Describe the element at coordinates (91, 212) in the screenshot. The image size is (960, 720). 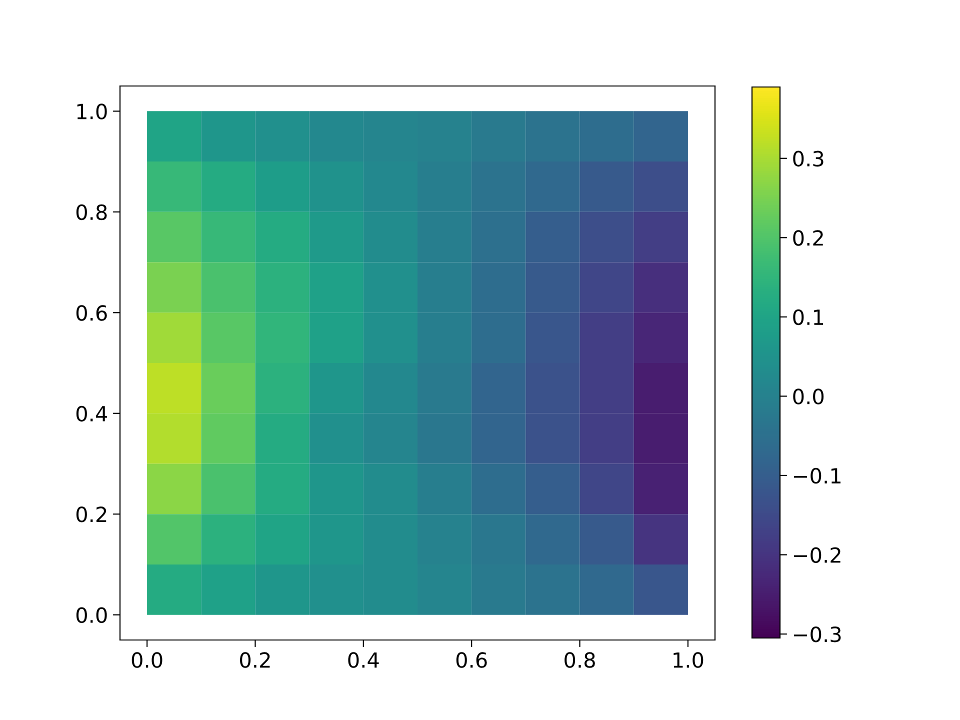
I see `y-tick-label: 0.8` at that location.